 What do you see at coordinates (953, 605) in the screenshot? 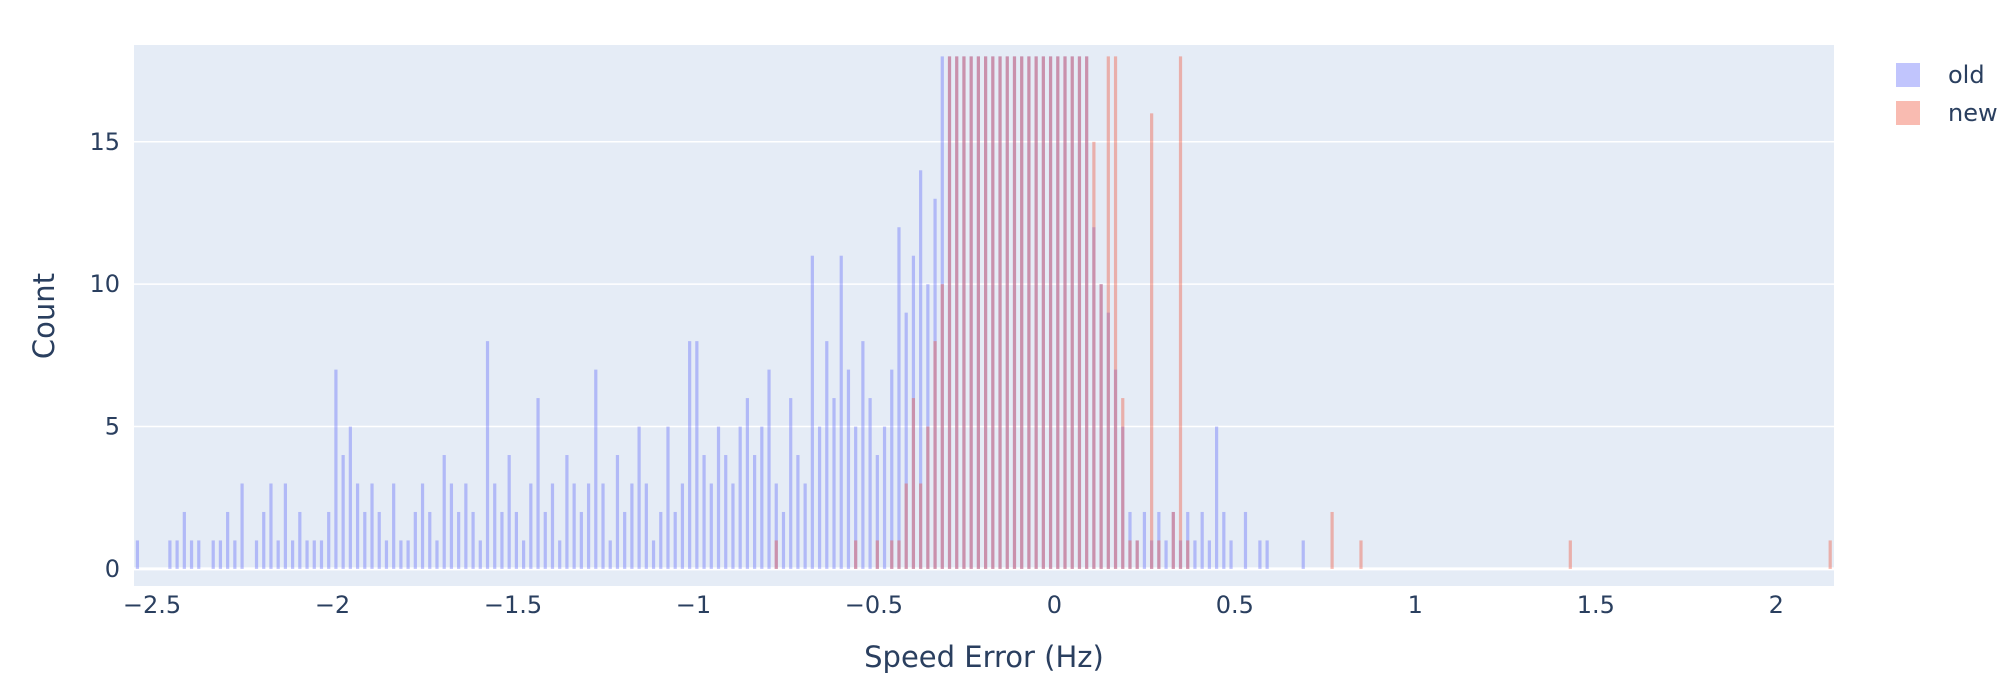
I see `x-axis-ticks: −2.5 −2 −1.5 −1 −0.5 0 0.5 1 1.5 2` at bounding box center [953, 605].